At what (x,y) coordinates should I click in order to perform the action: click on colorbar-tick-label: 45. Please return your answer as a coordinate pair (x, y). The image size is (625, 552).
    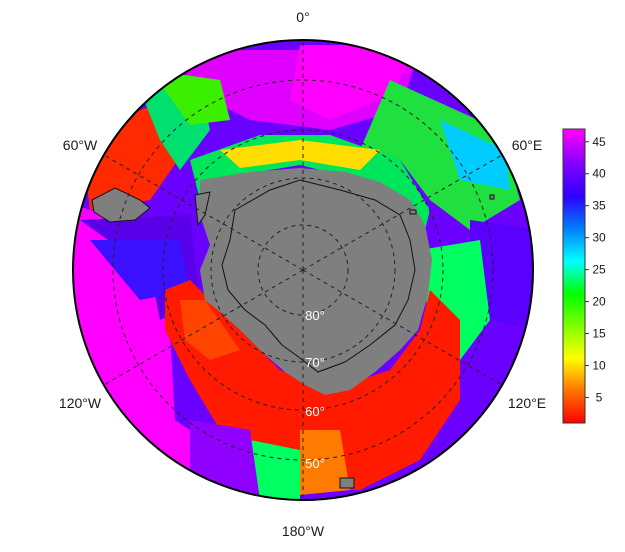
    Looking at the image, I should click on (599, 142).